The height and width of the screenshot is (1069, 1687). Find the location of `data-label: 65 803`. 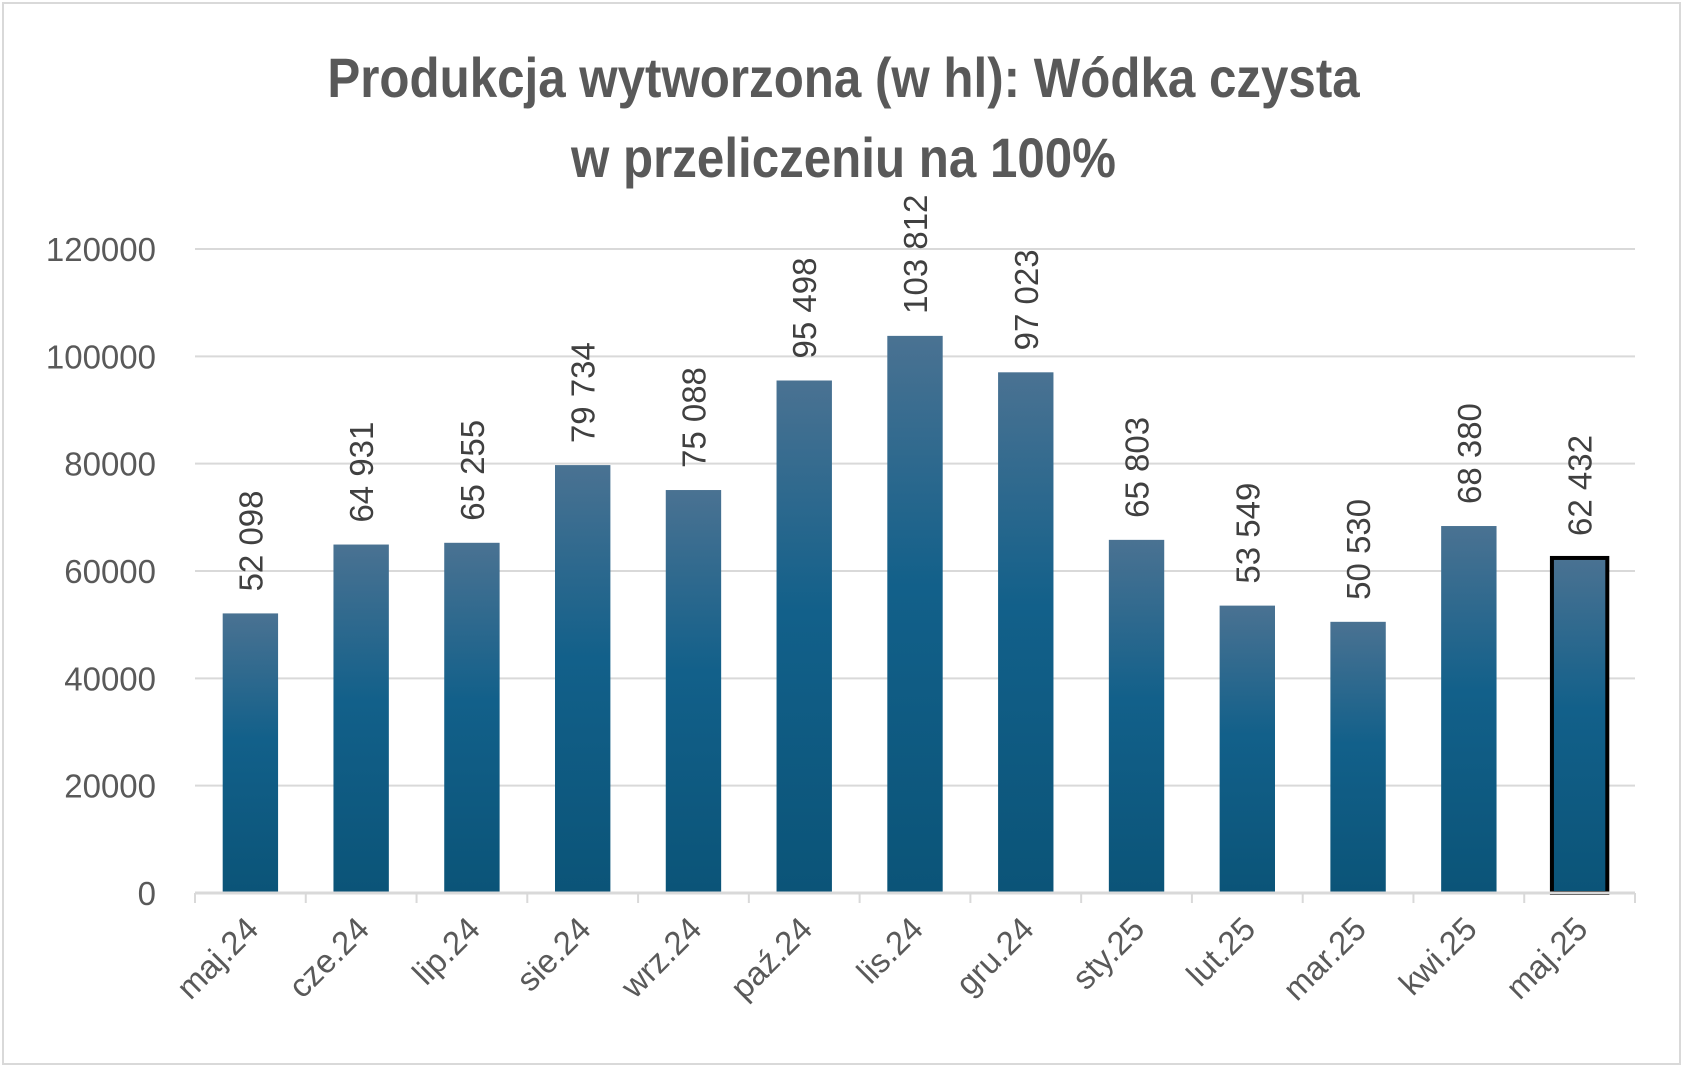

data-label: 65 803 is located at coordinates (1137, 467).